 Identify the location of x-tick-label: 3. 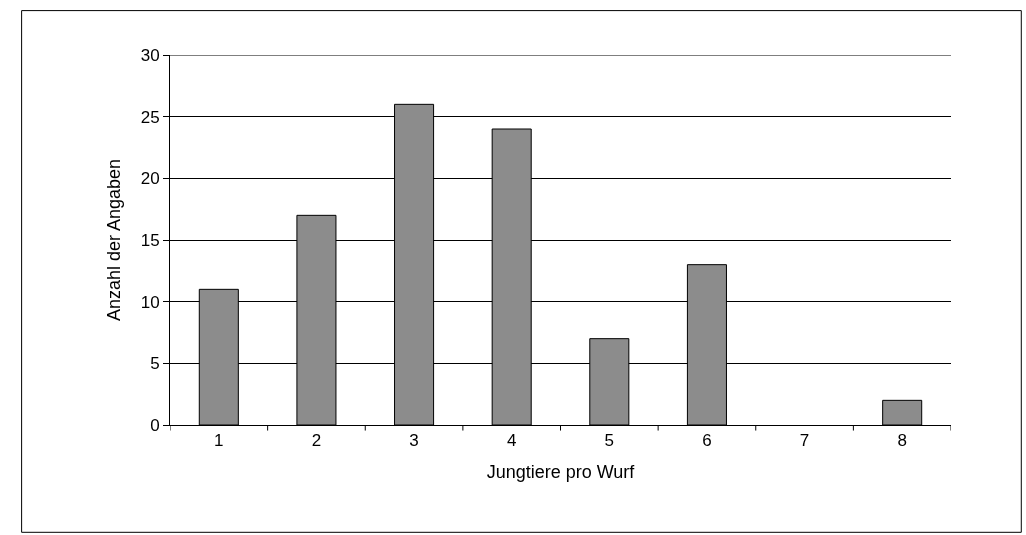
(414, 441).